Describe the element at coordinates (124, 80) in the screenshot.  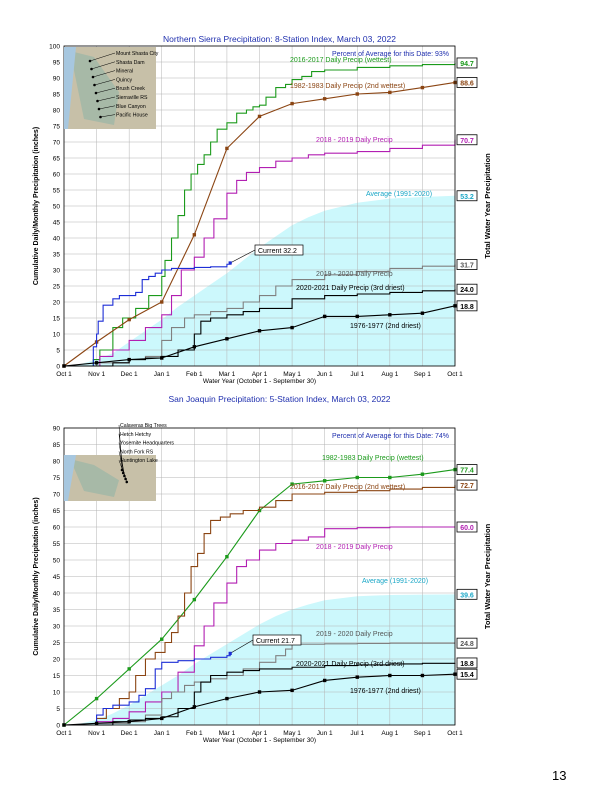
I see `station-label: Quincy` at that location.